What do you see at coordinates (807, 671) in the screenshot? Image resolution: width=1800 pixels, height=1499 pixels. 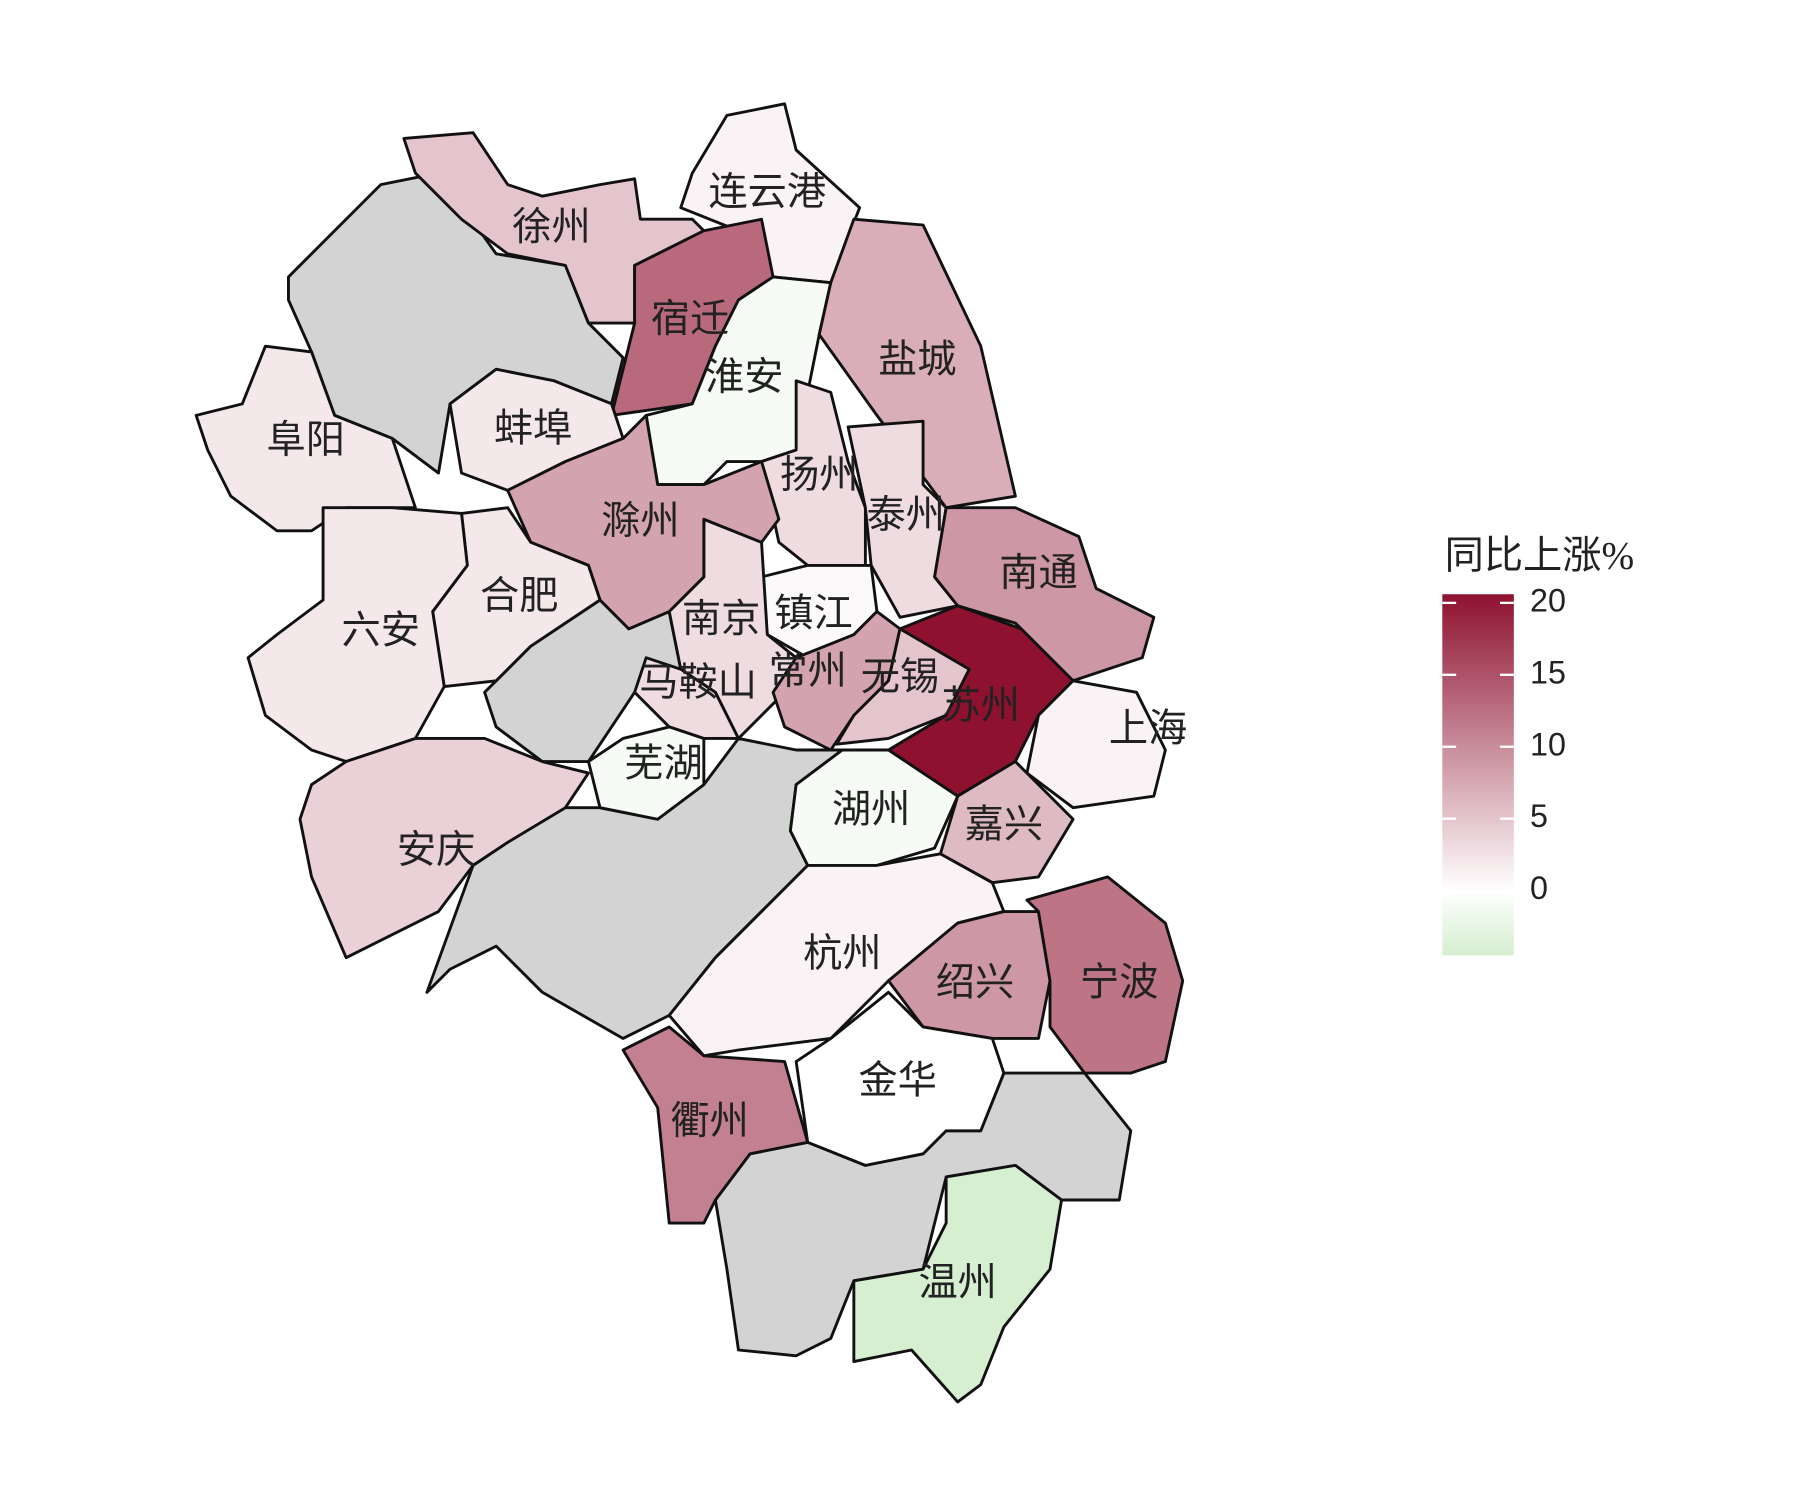 I see `region-label: 常州` at bounding box center [807, 671].